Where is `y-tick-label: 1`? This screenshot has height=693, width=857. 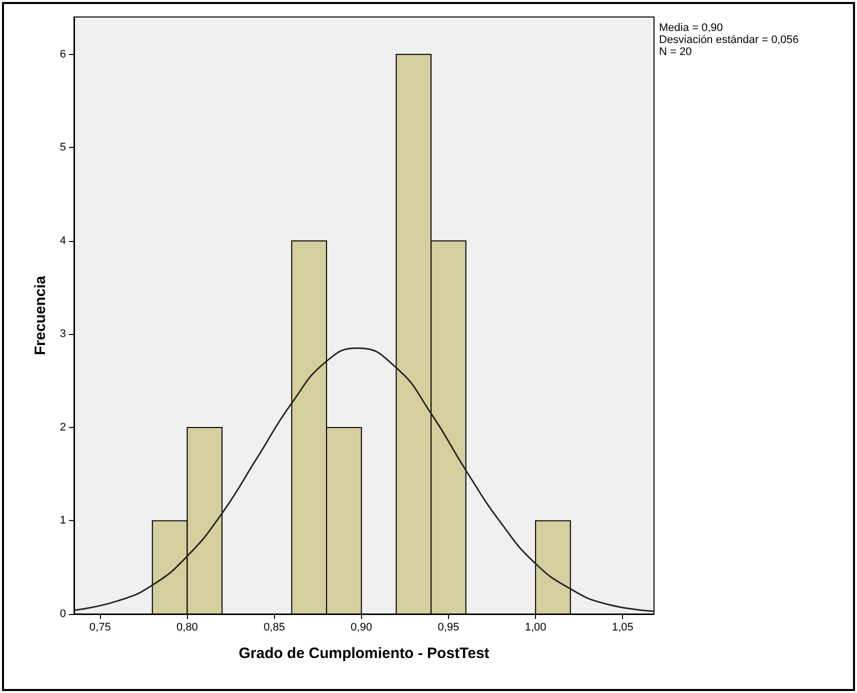
y-tick-label: 1 is located at coordinates (63, 520).